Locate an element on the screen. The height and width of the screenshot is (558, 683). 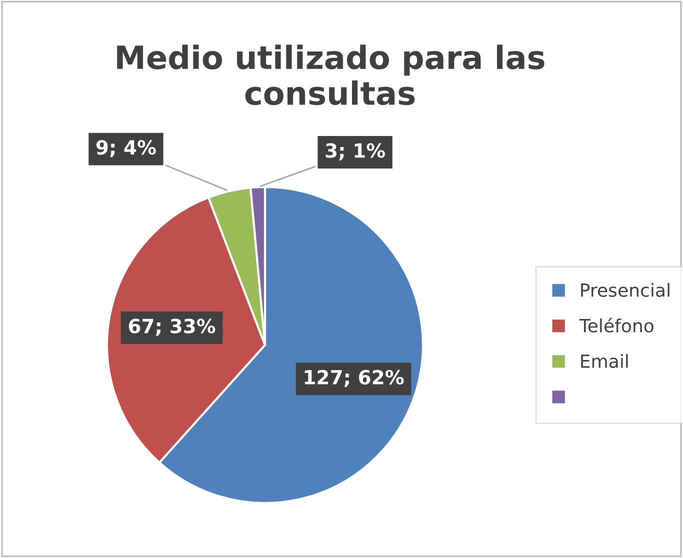
chart-title: Medio utilizado para las consultas is located at coordinates (330, 75).